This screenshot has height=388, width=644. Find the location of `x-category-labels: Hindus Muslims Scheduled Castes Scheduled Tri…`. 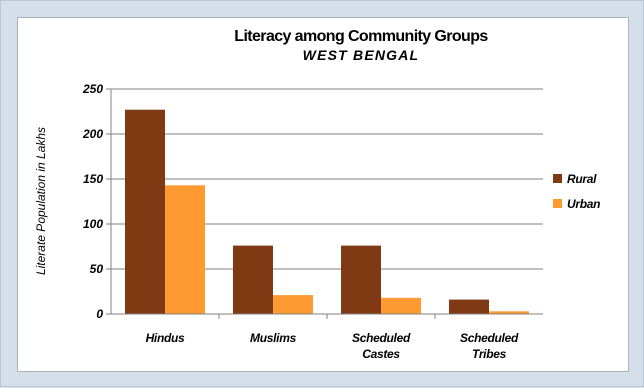

x-category-labels: Hindus Muslims Scheduled Castes Scheduled Tri… is located at coordinates (333, 346).